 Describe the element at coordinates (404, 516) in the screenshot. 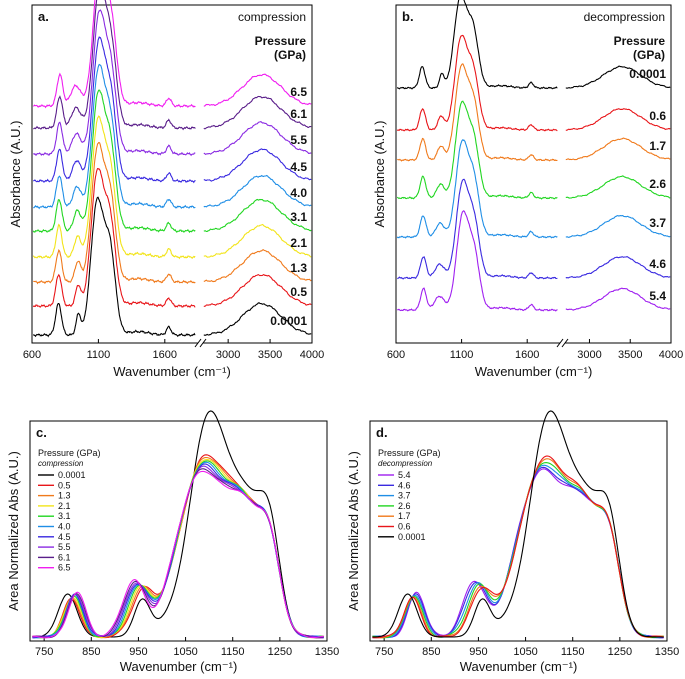

I see `legend-entry-1.7: 1.7` at that location.